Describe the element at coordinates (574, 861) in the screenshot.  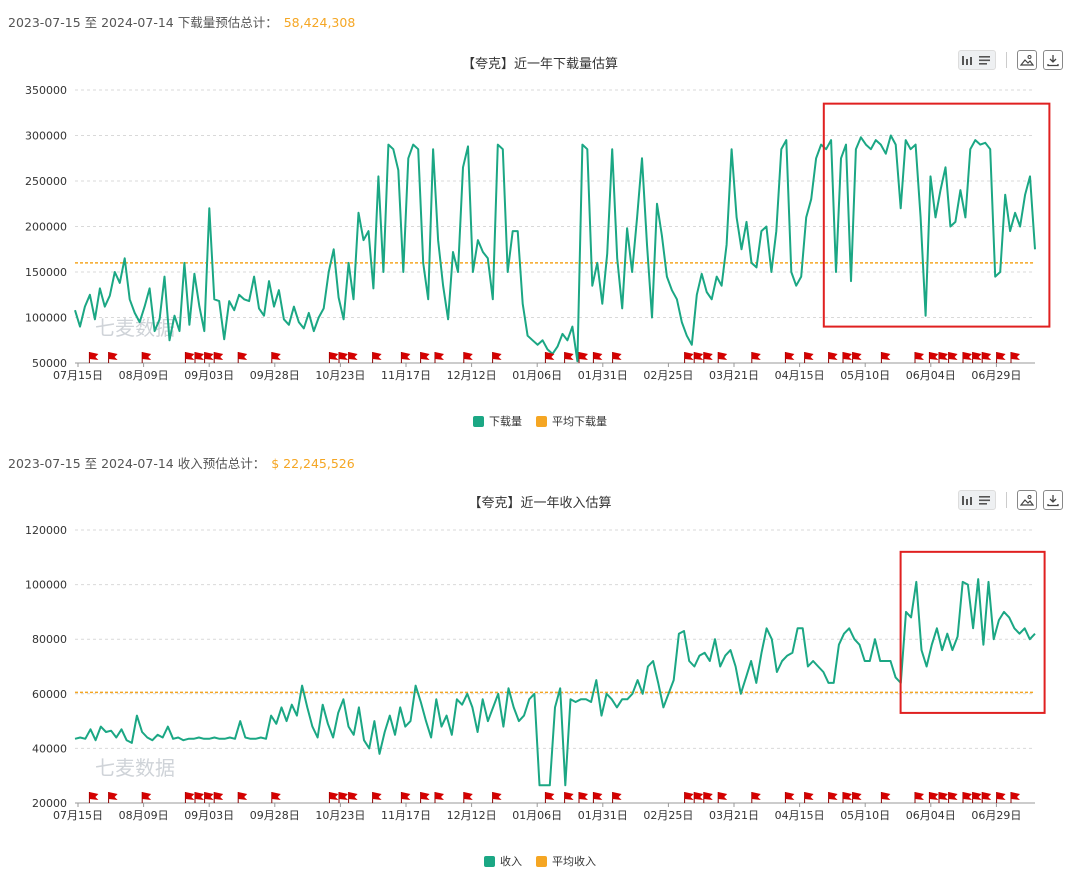
I see `legend-label: 平均收入` at that location.